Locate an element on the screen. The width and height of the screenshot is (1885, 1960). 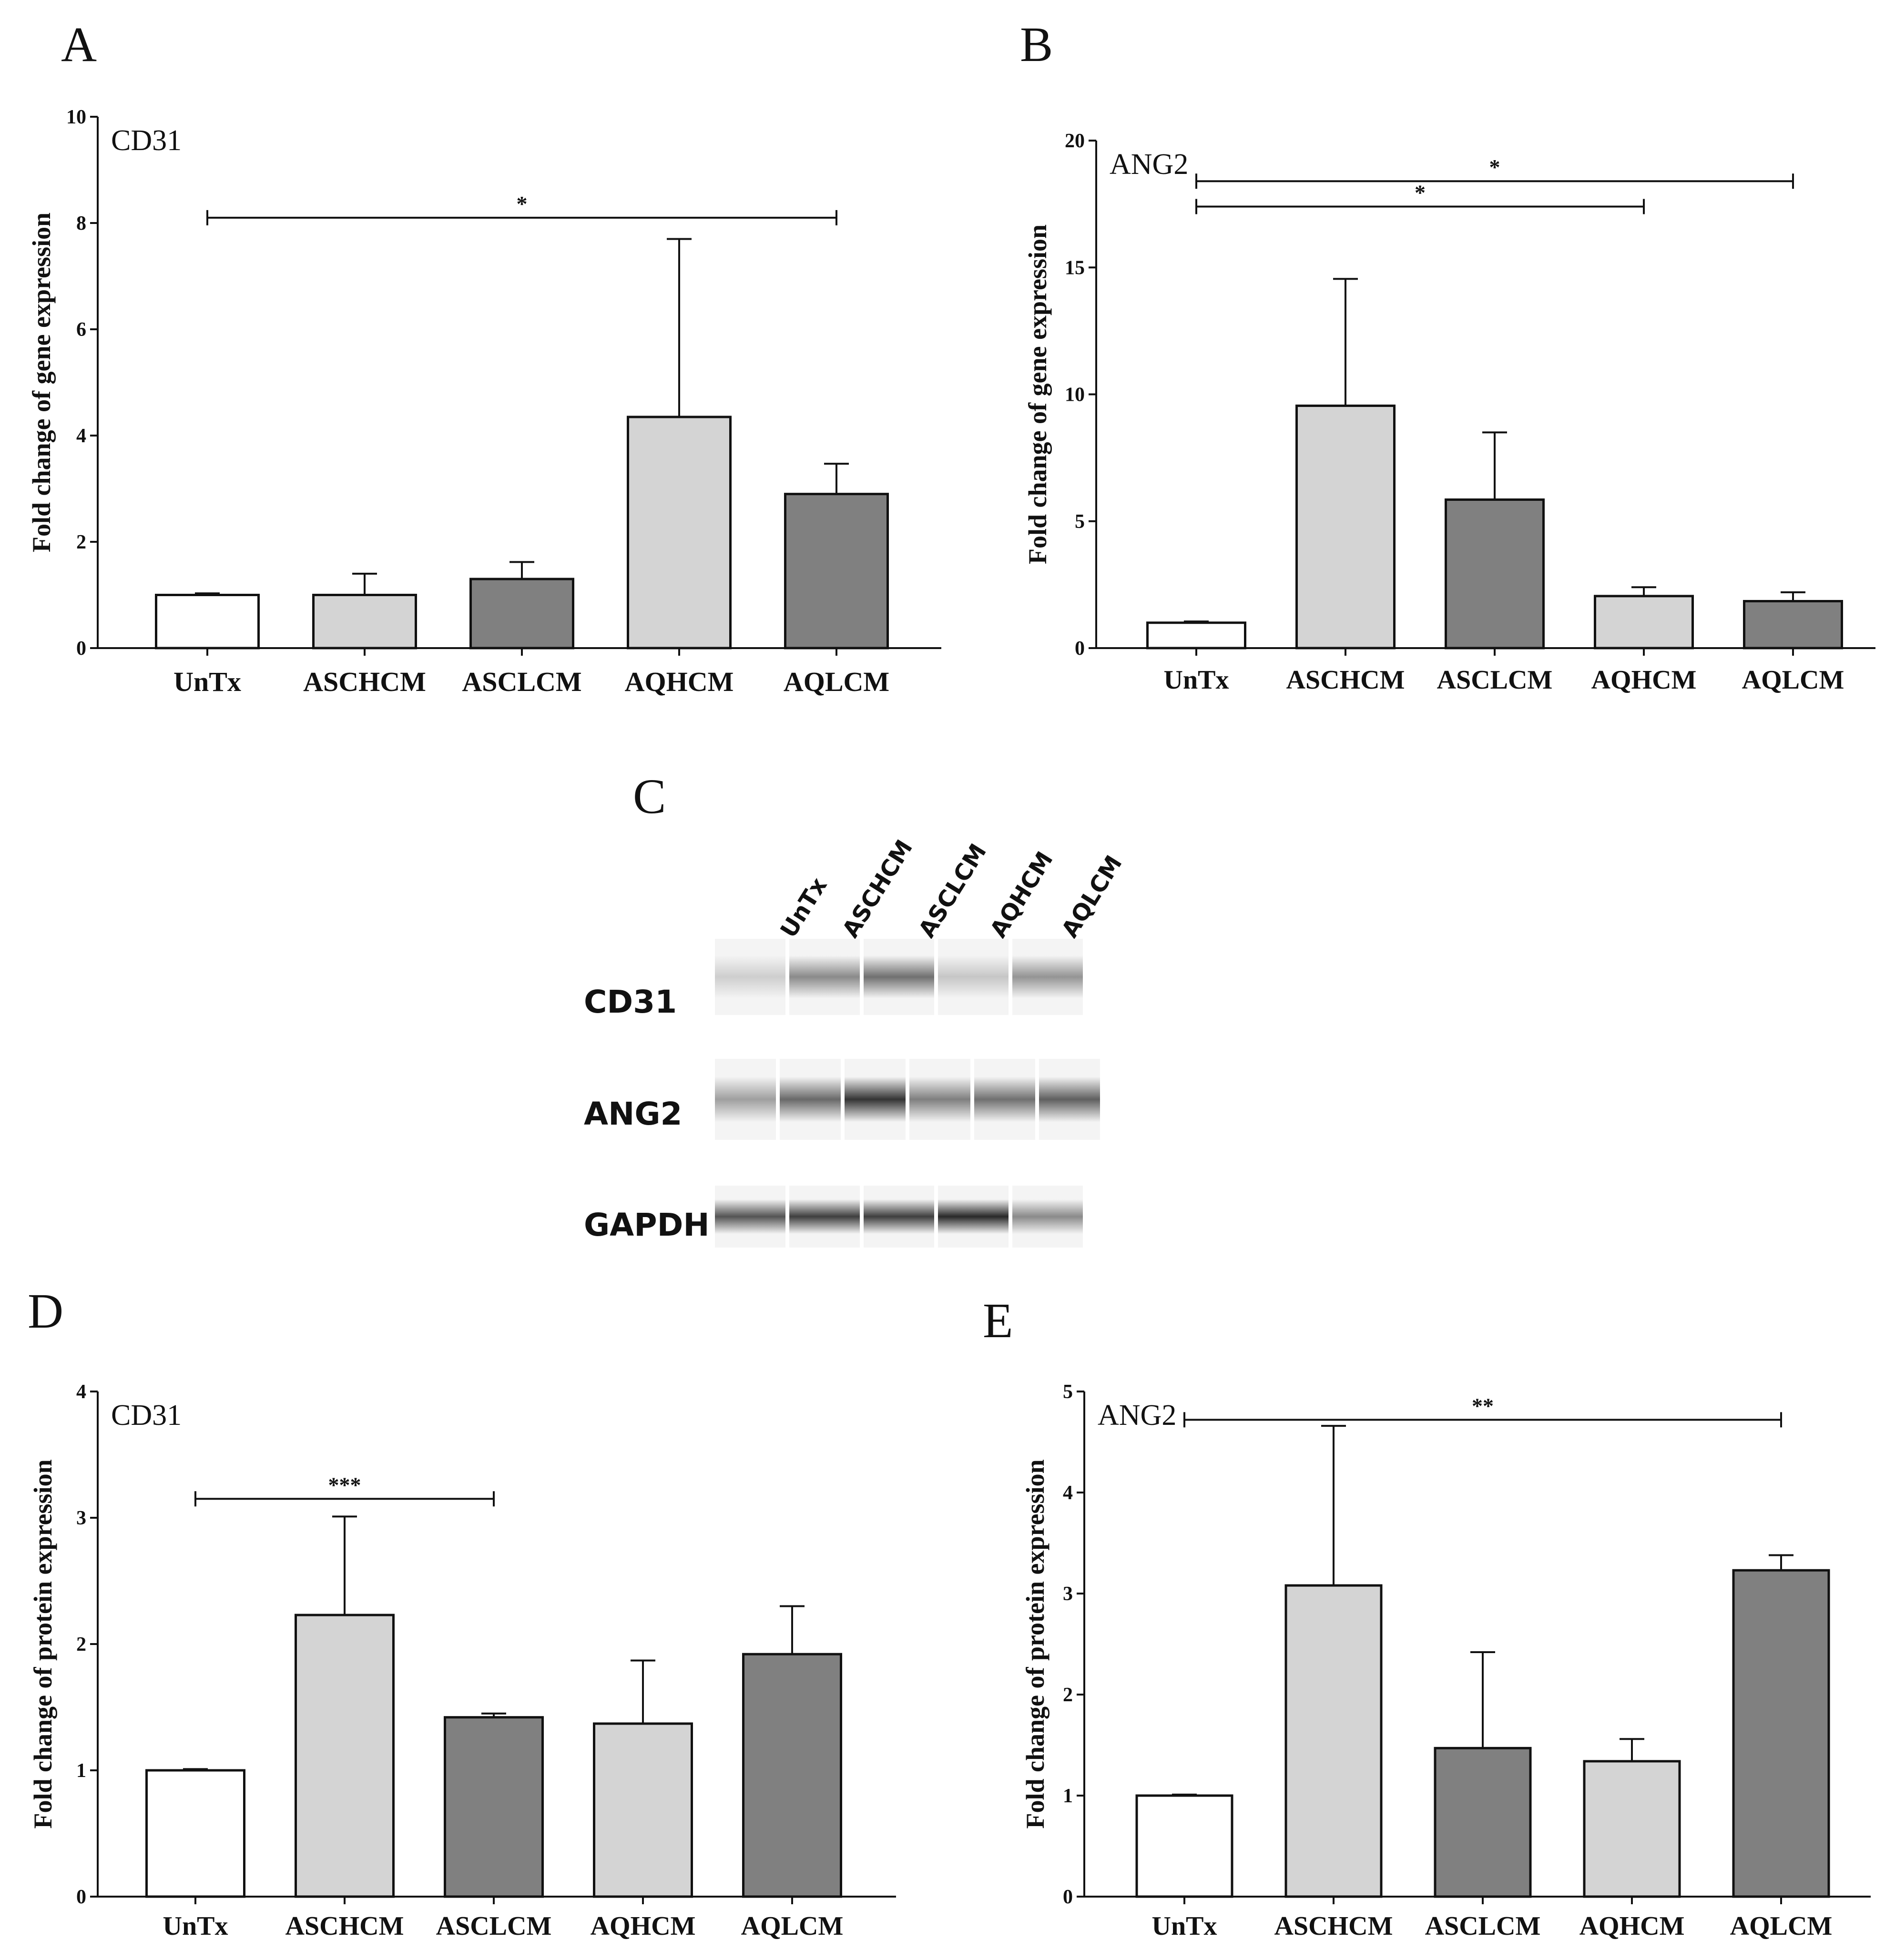
blot-row-label: ANG2 is located at coordinates (634, 1114).